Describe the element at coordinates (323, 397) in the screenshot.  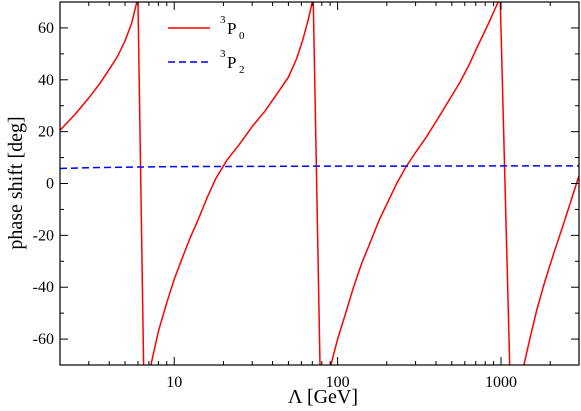
I see `x-axis-label: Λ [GeV]` at that location.